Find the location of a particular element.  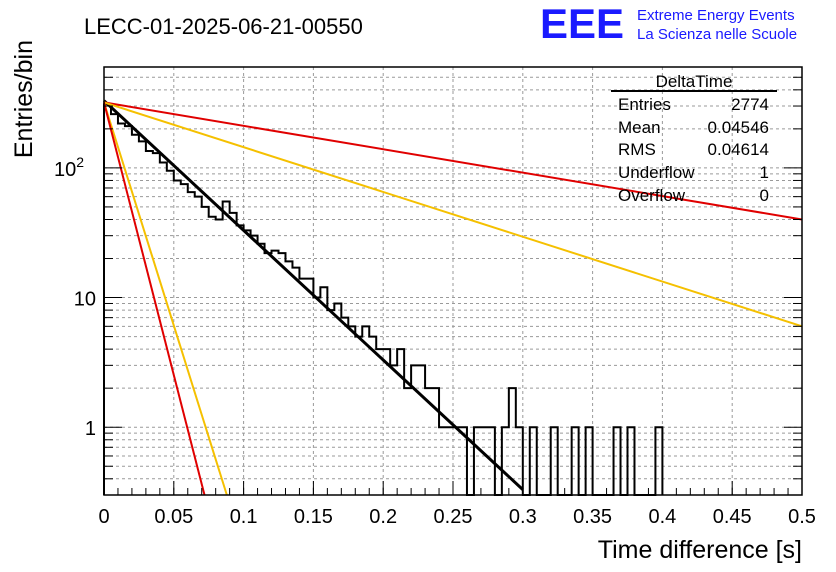

y-tick-label: 1 is located at coordinates (90, 429).